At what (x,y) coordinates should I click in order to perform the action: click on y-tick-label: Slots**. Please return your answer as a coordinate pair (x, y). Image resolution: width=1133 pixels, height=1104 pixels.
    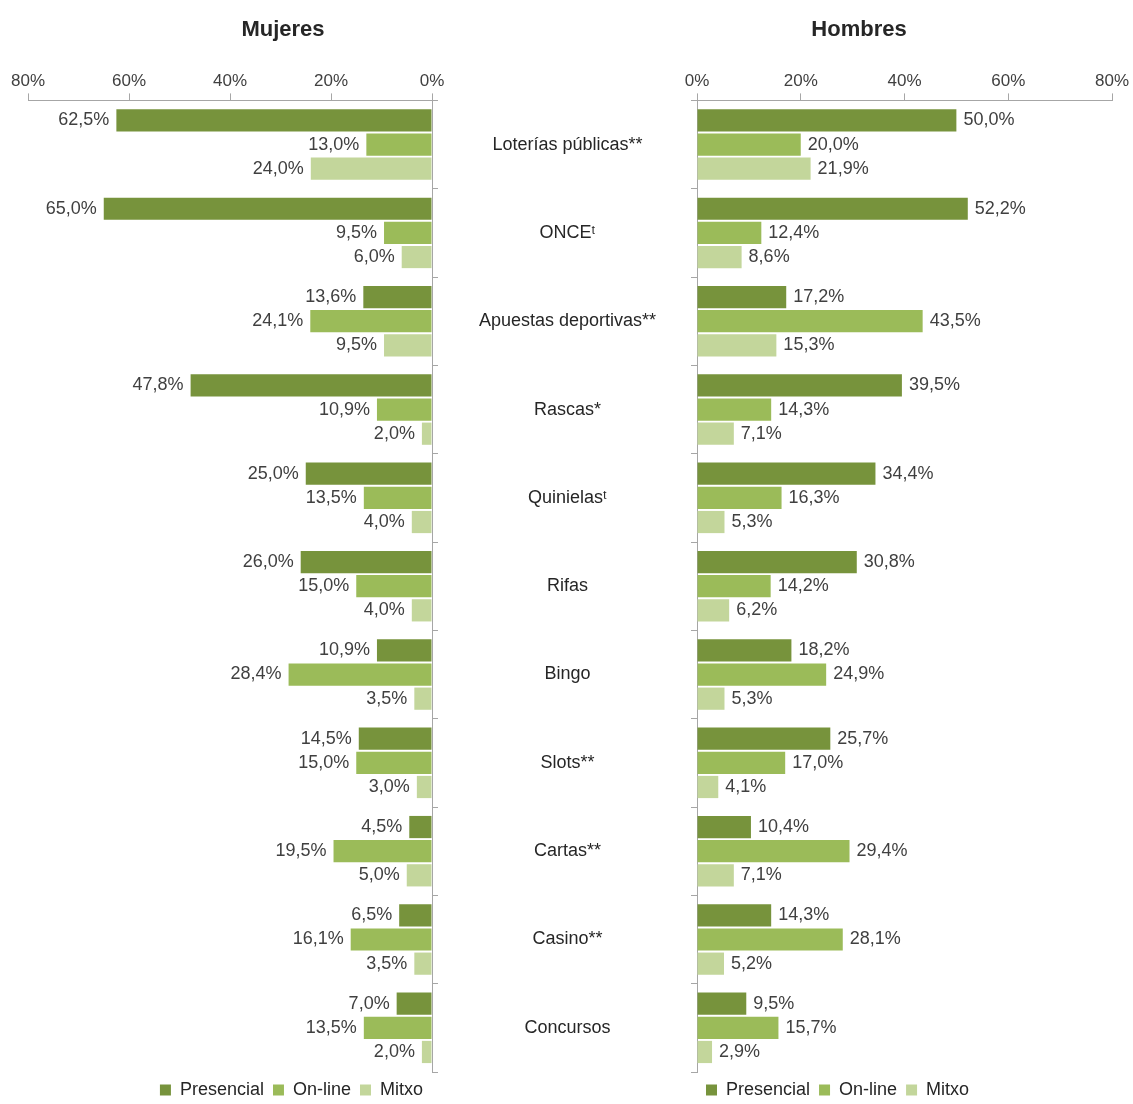
    Looking at the image, I should click on (567, 761).